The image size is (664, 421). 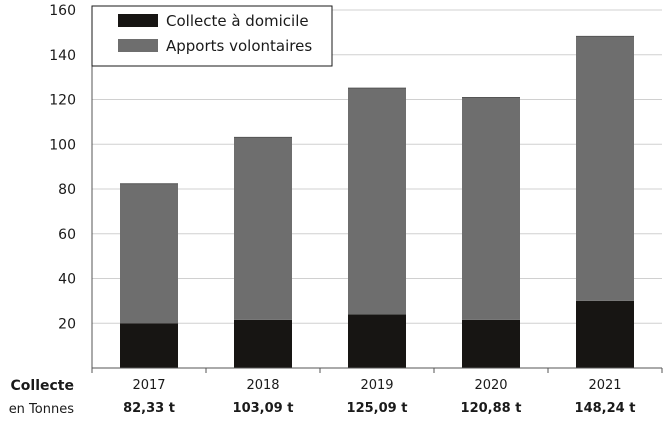 What do you see at coordinates (604, 385) in the screenshot?
I see `x-category-label-2021: 2021` at bounding box center [604, 385].